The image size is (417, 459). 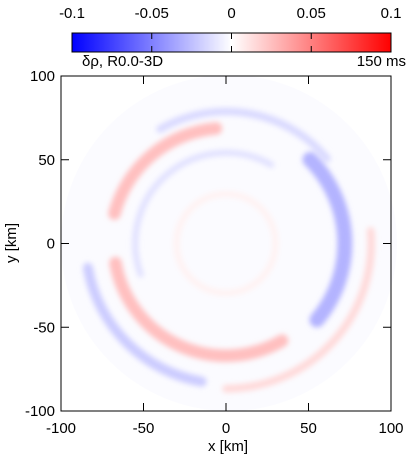 What do you see at coordinates (391, 13) in the screenshot?
I see `colorbar-tick-label: 0.1` at bounding box center [391, 13].